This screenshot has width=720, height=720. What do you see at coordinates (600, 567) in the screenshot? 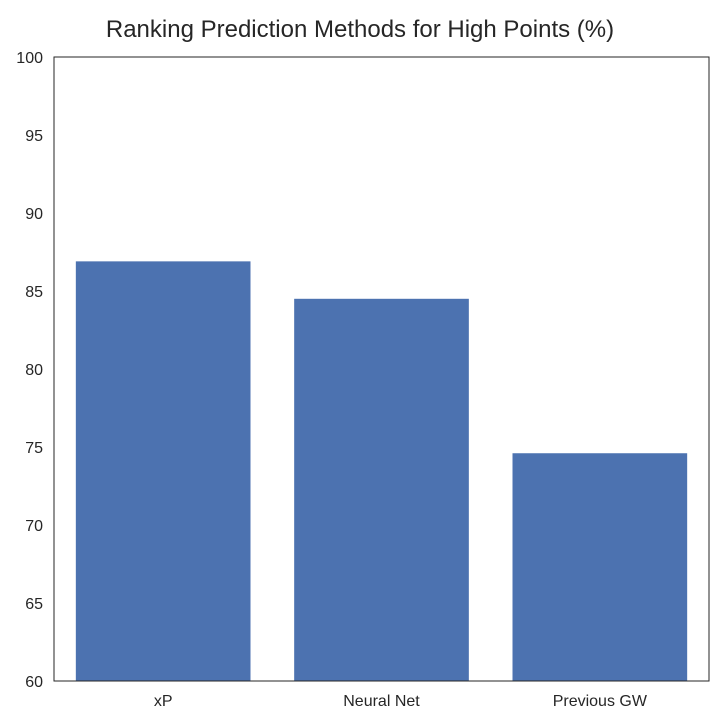
I see `bar-previous-gw` at bounding box center [600, 567].